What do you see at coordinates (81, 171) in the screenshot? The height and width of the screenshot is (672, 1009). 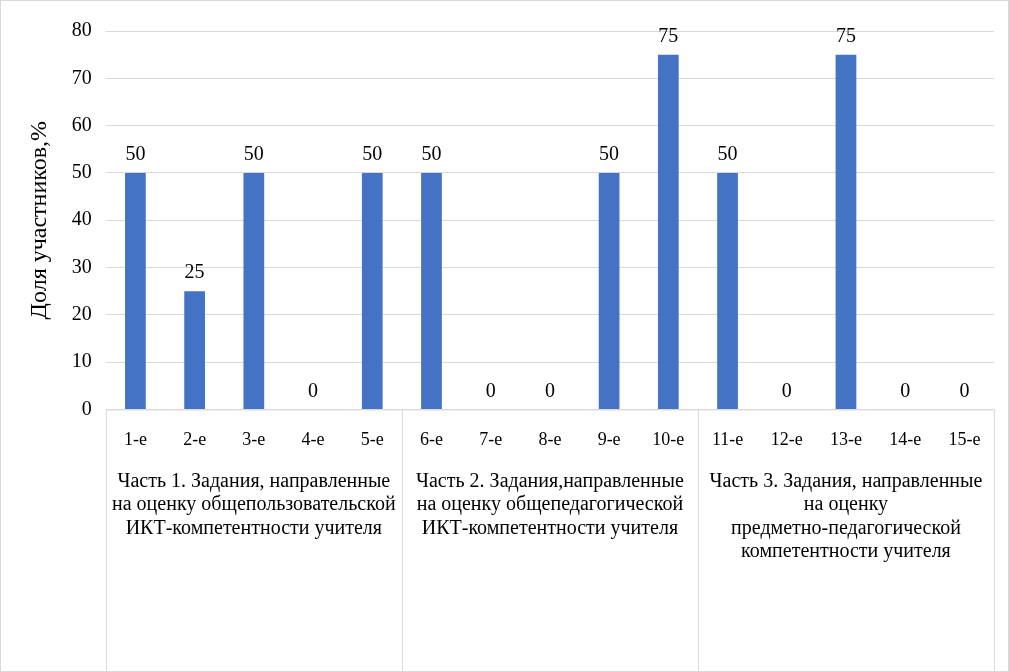 I see `y-tick-label: 50` at bounding box center [81, 171].